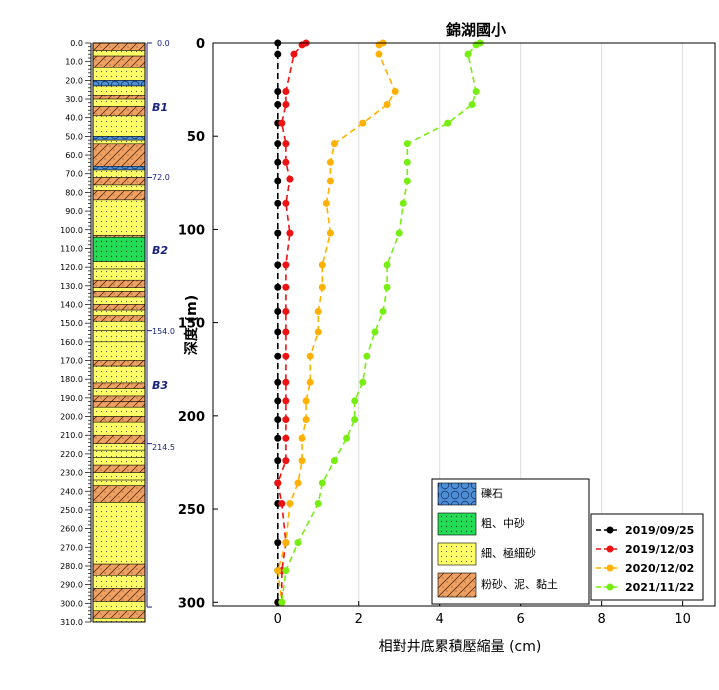 Image resolution: width=719 pixels, height=690 pixels. Describe the element at coordinates (659, 530) in the screenshot. I see `legend-label: 2019/09/25` at that location.